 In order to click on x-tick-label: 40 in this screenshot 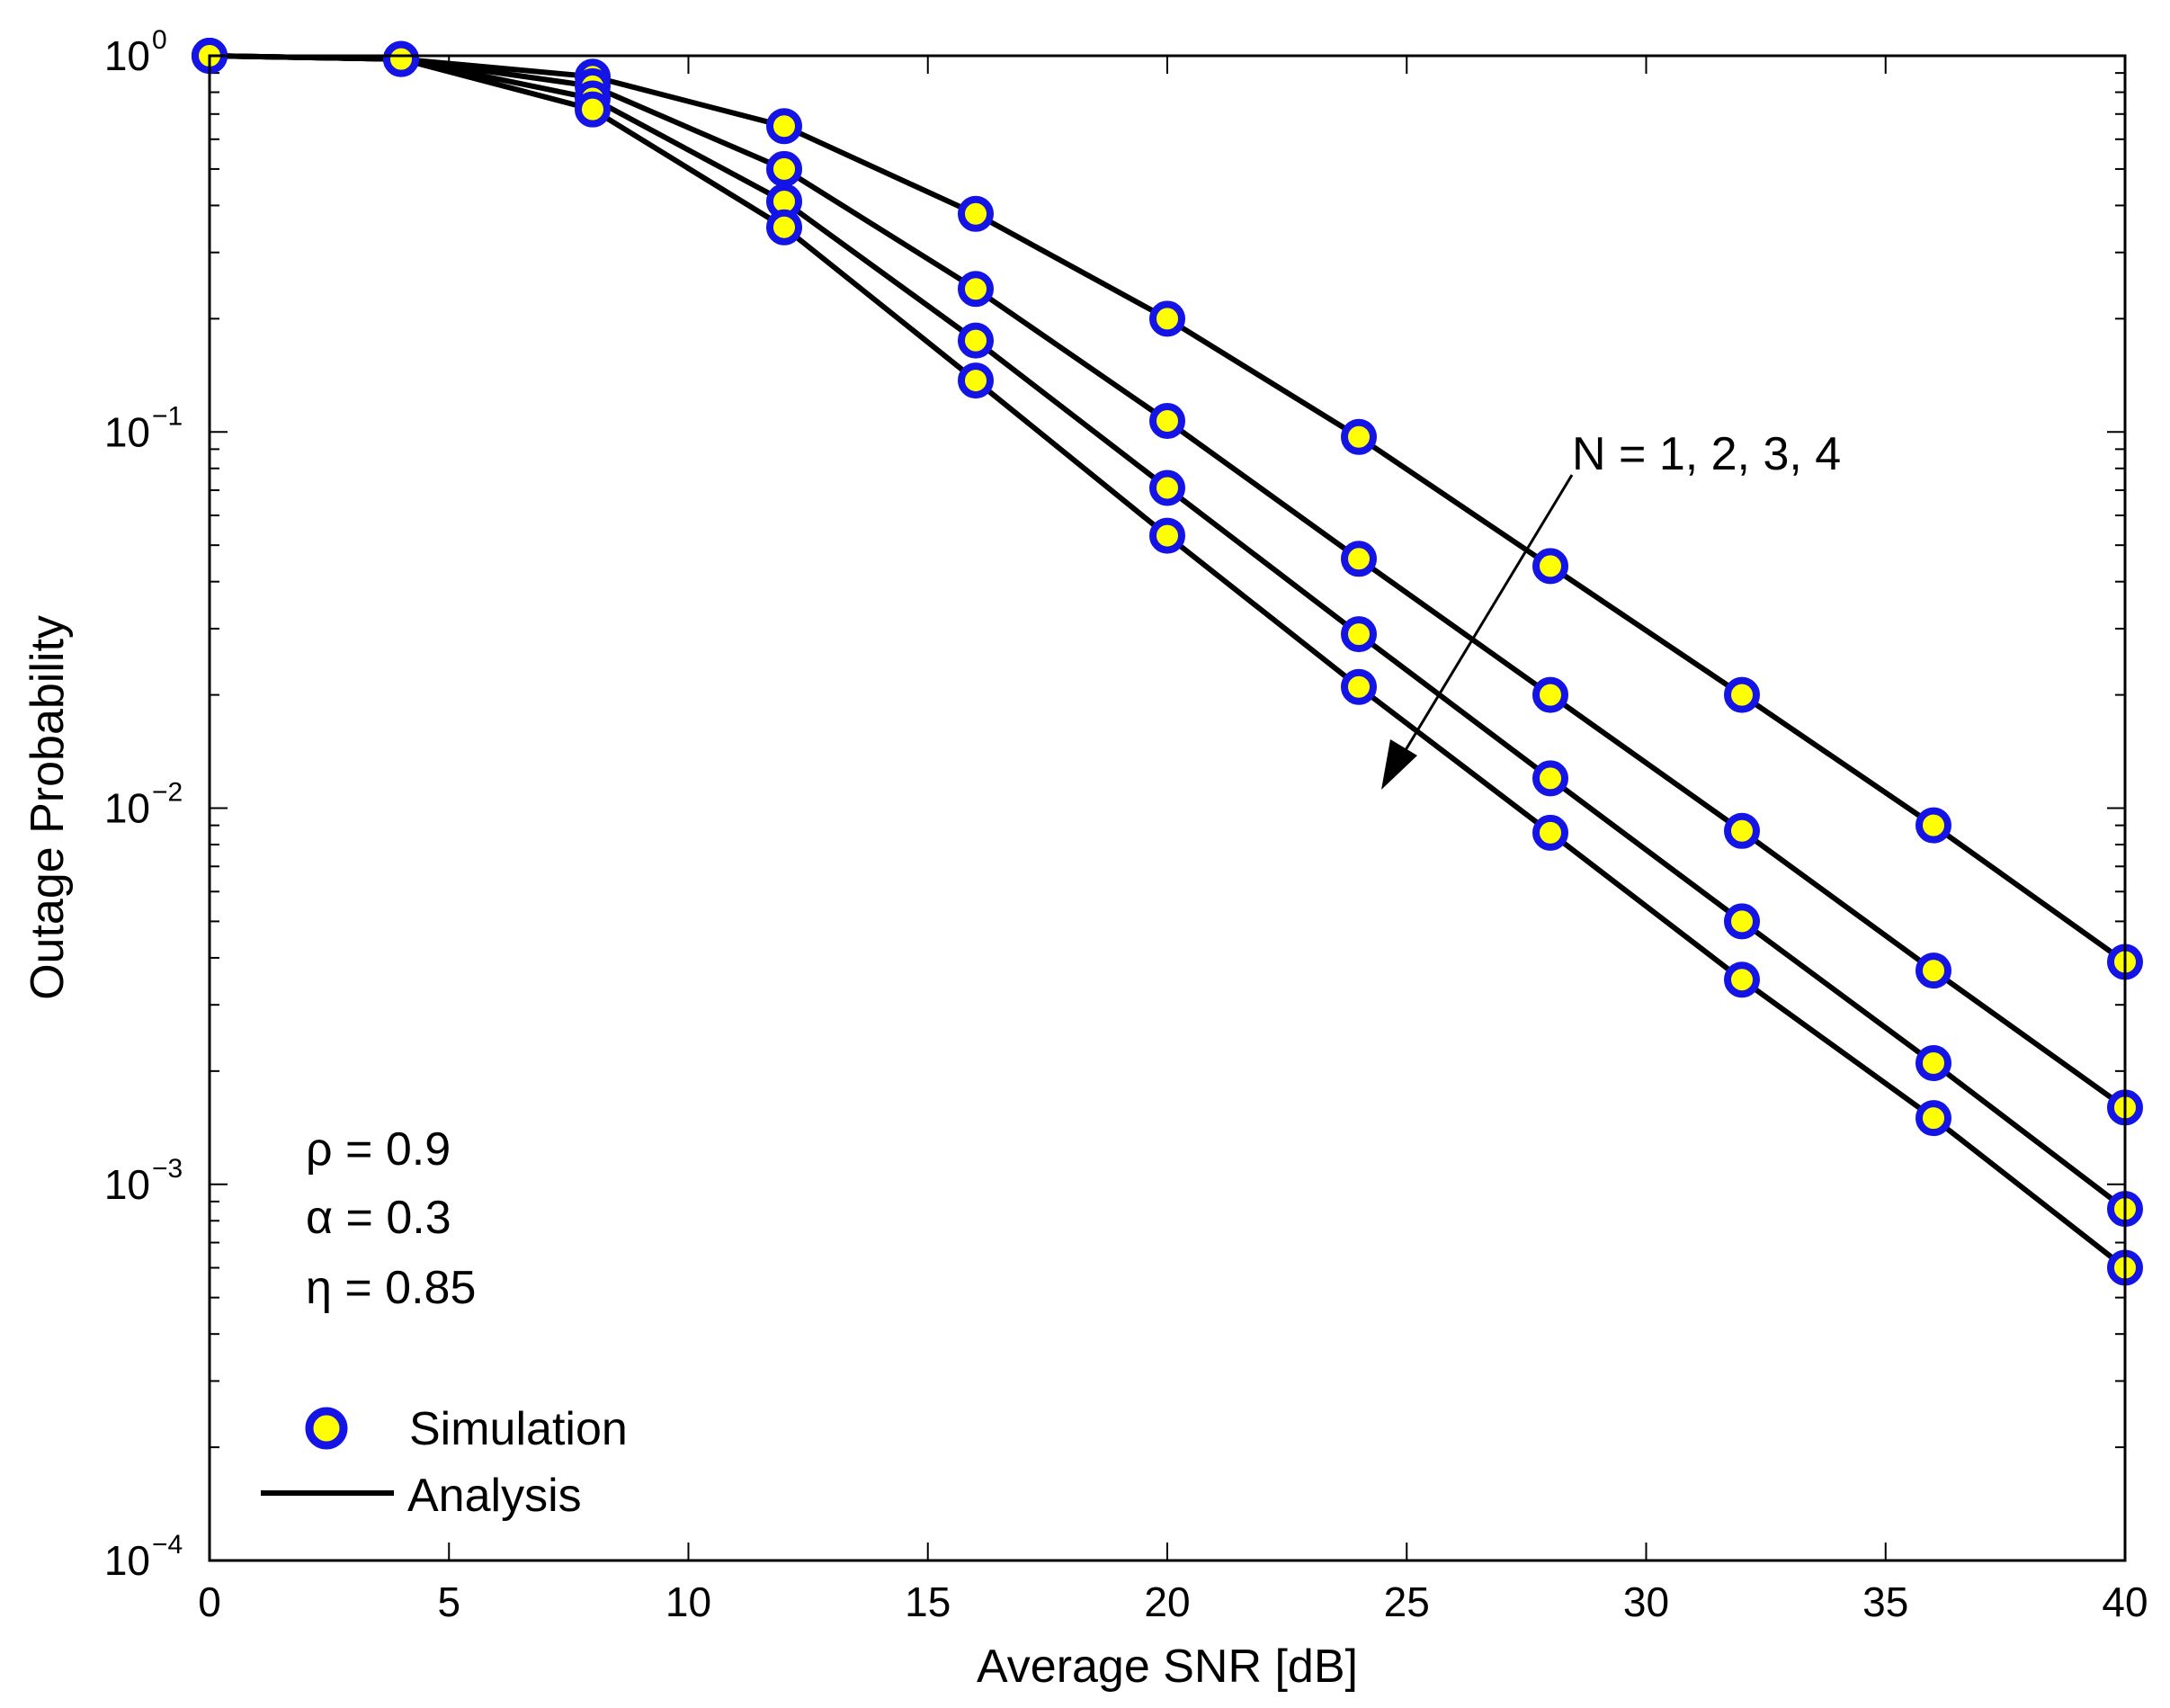, I will do `click(2125, 1602)`.